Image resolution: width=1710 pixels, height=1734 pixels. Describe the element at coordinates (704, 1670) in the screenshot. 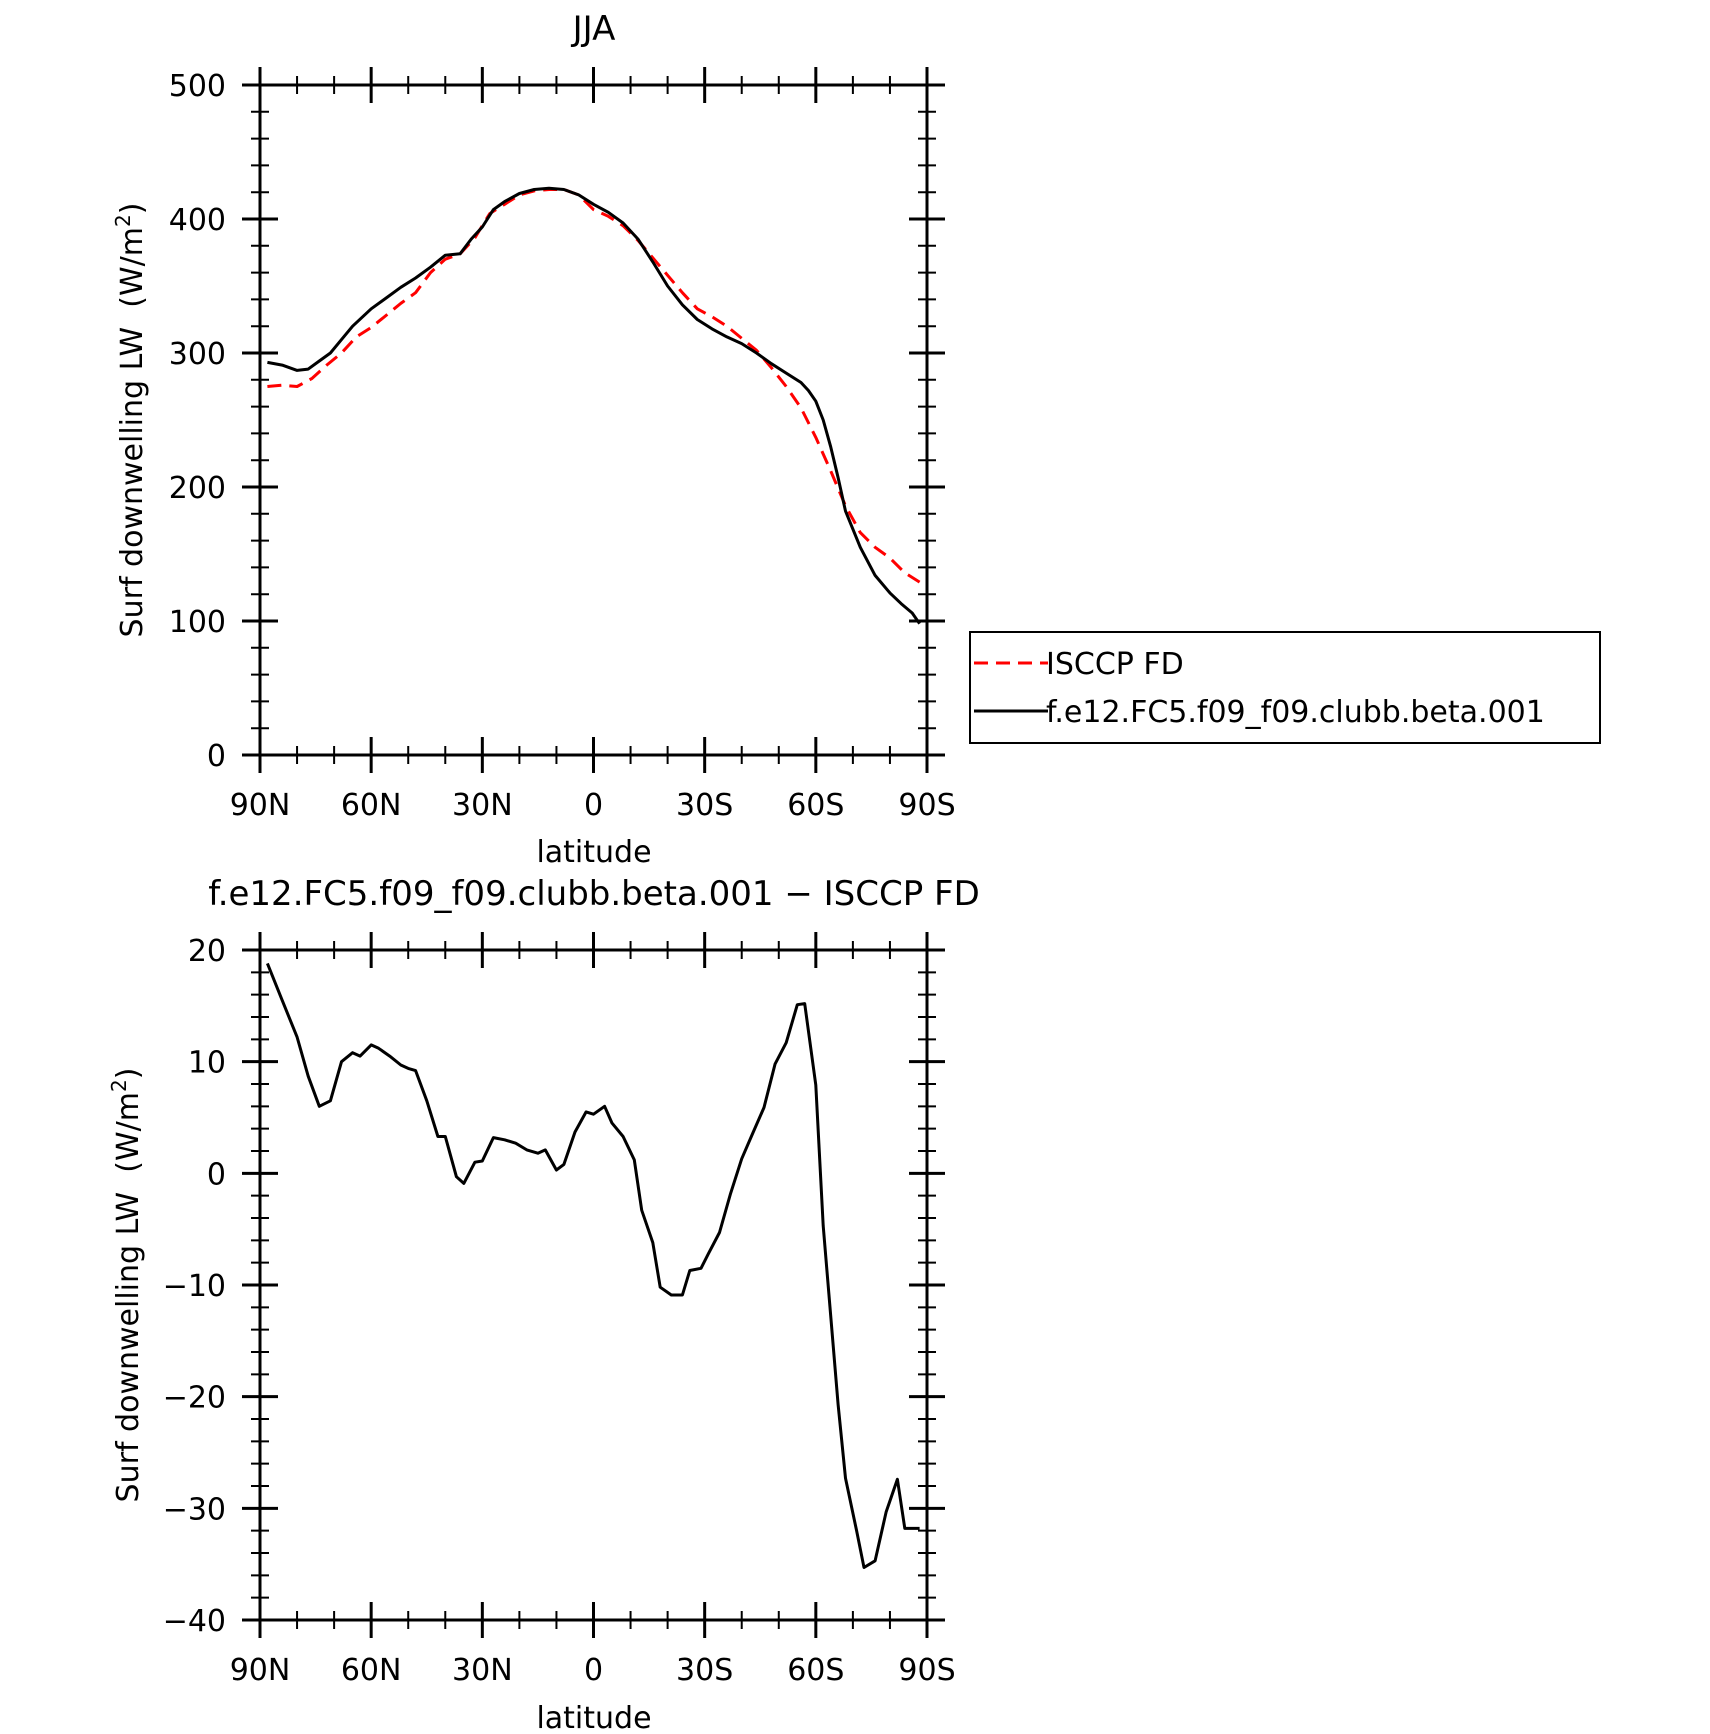

I see `bottom-x-tick-label: 30S` at that location.